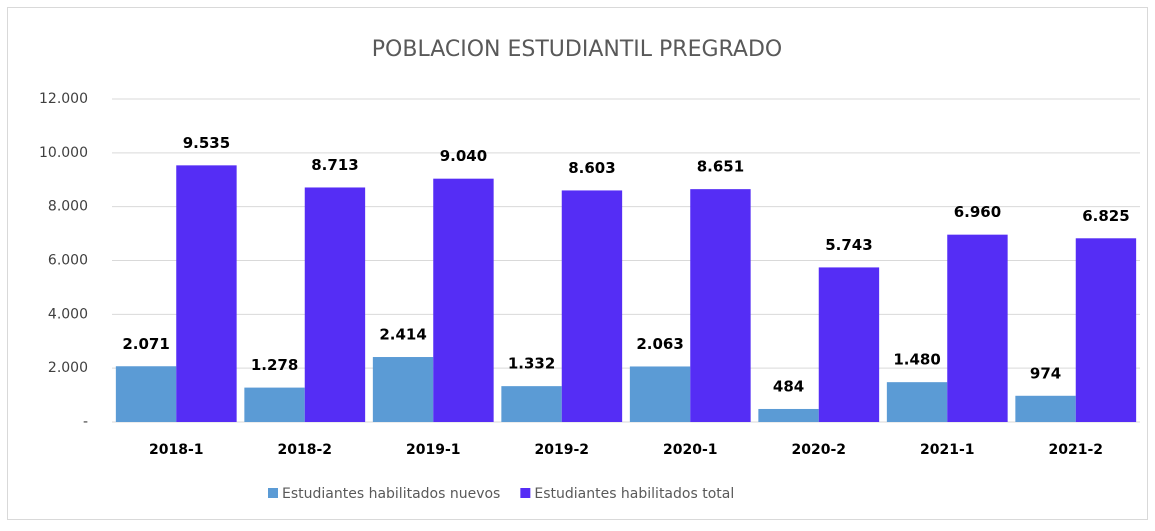  I want to click on data-label: 6.960, so click(977, 212).